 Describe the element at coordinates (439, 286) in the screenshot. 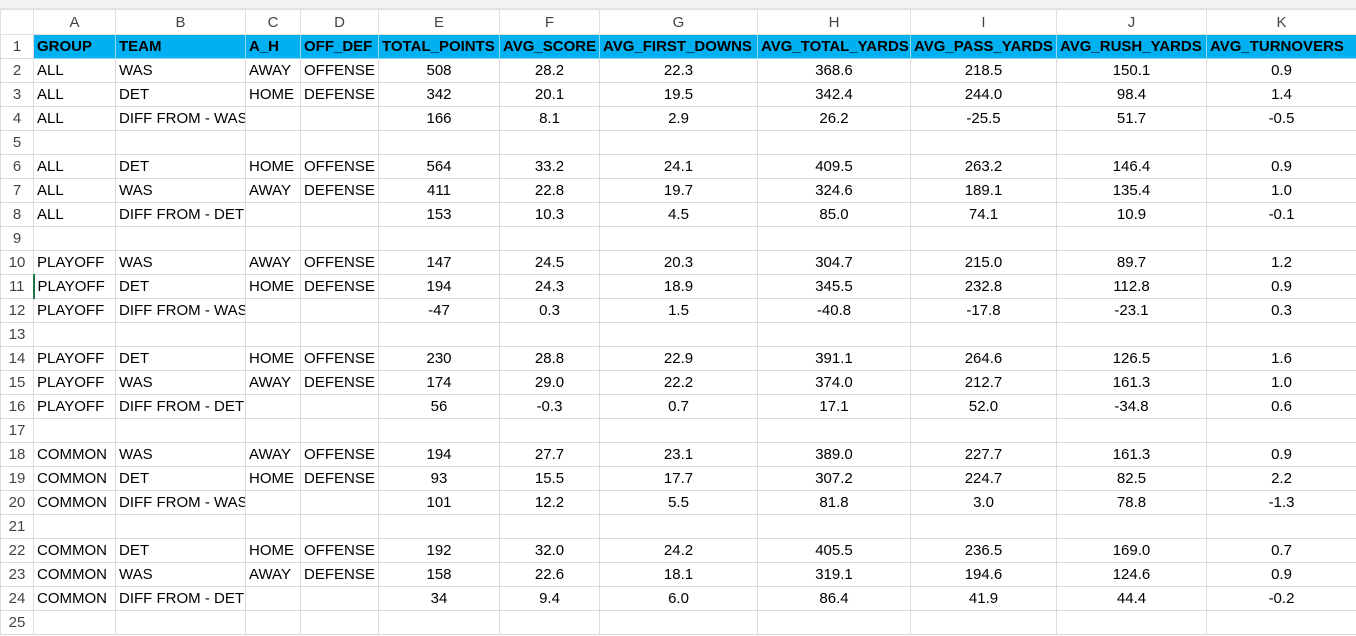

I see `cell: 194` at that location.